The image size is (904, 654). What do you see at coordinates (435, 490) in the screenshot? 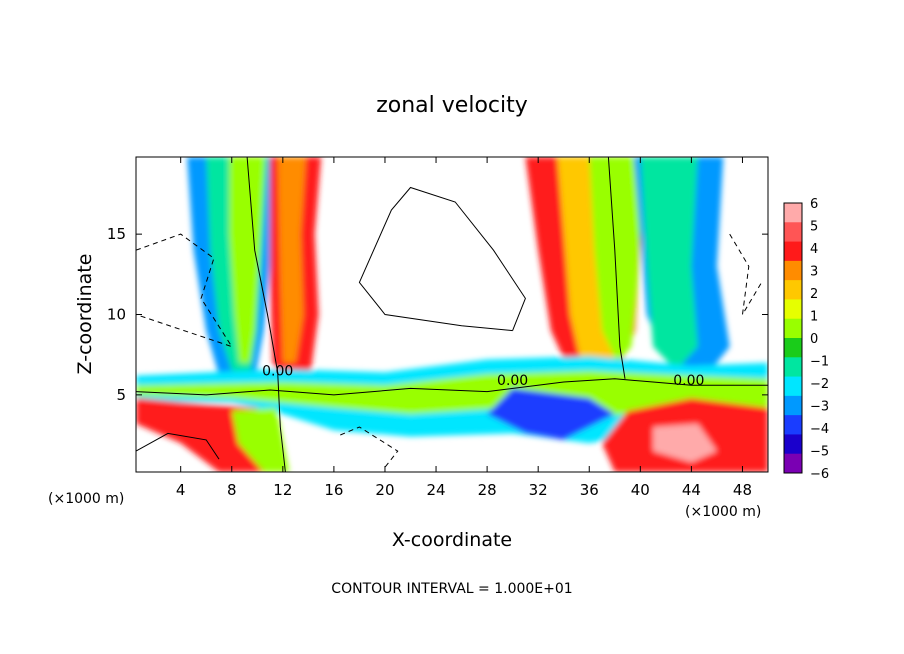
I see `x-tick-label: 24` at bounding box center [435, 490].